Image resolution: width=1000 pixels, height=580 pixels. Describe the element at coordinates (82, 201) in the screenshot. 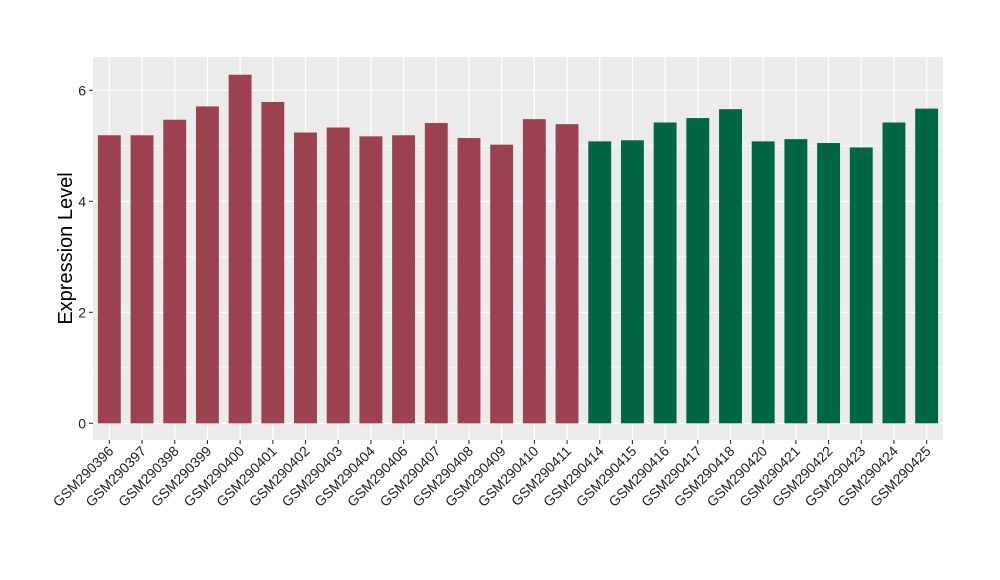

I see `y-tick-label: 4` at that location.